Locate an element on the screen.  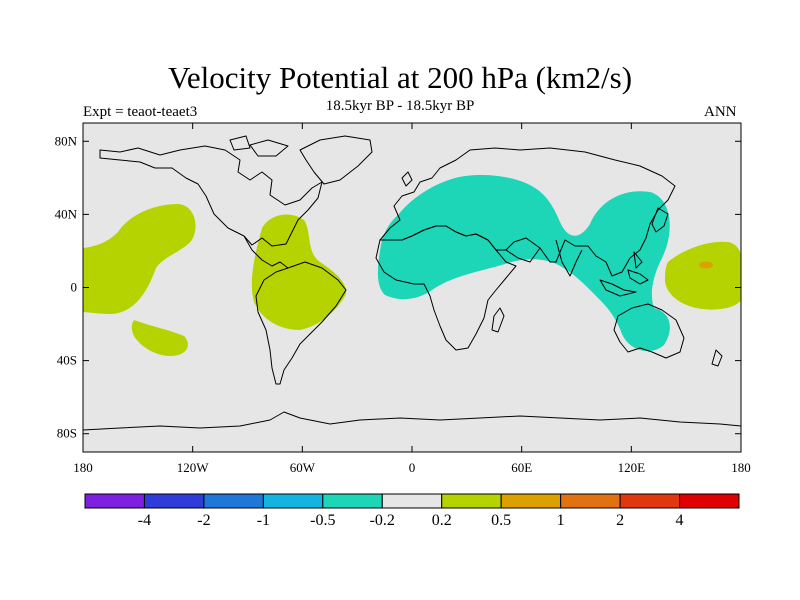
western-pacific-positive-region is located at coordinates (702, 275).